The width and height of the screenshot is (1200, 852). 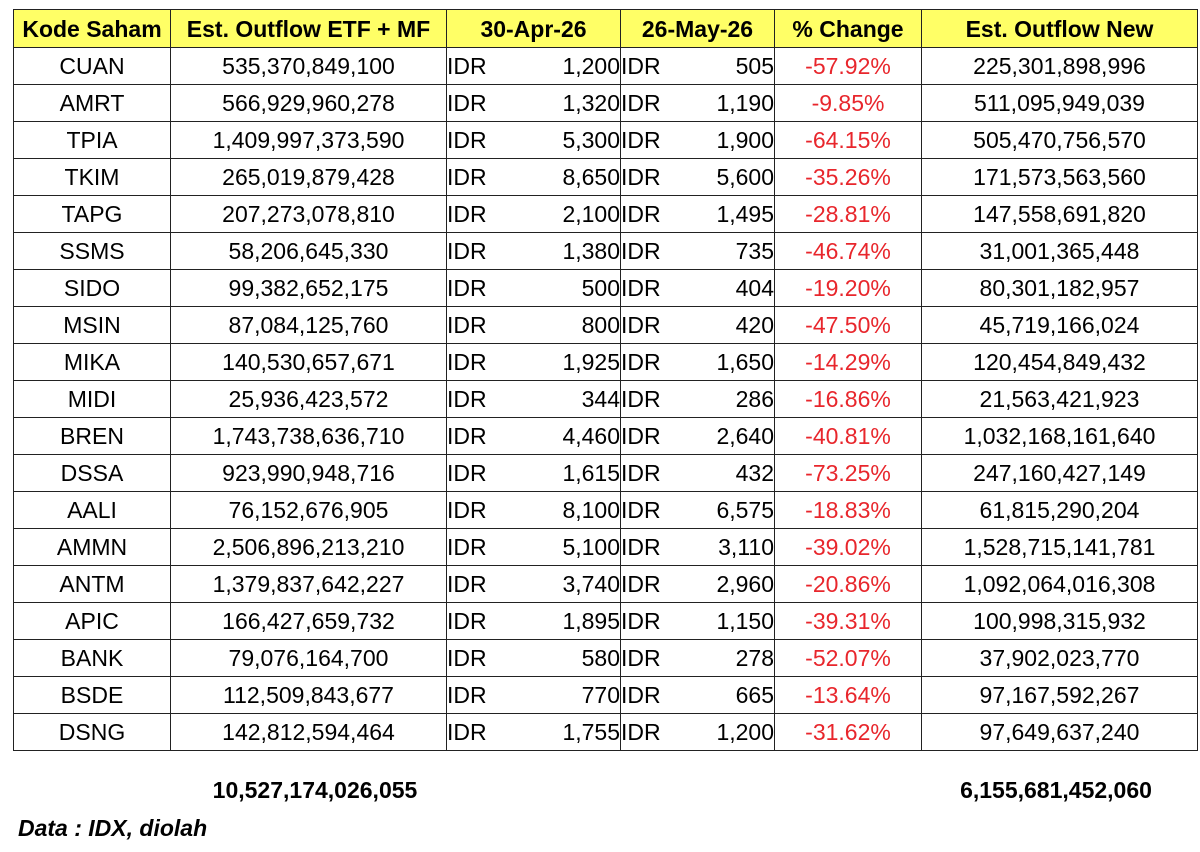 I want to click on cell-price-may: IDR 404, so click(x=697, y=288).